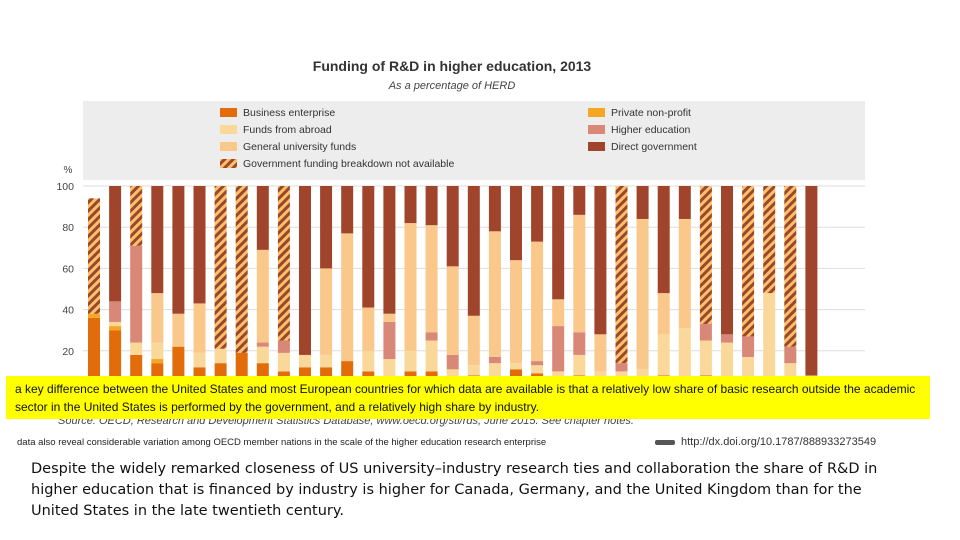  I want to click on legend-label-direct-government: Direct government, so click(654, 147).